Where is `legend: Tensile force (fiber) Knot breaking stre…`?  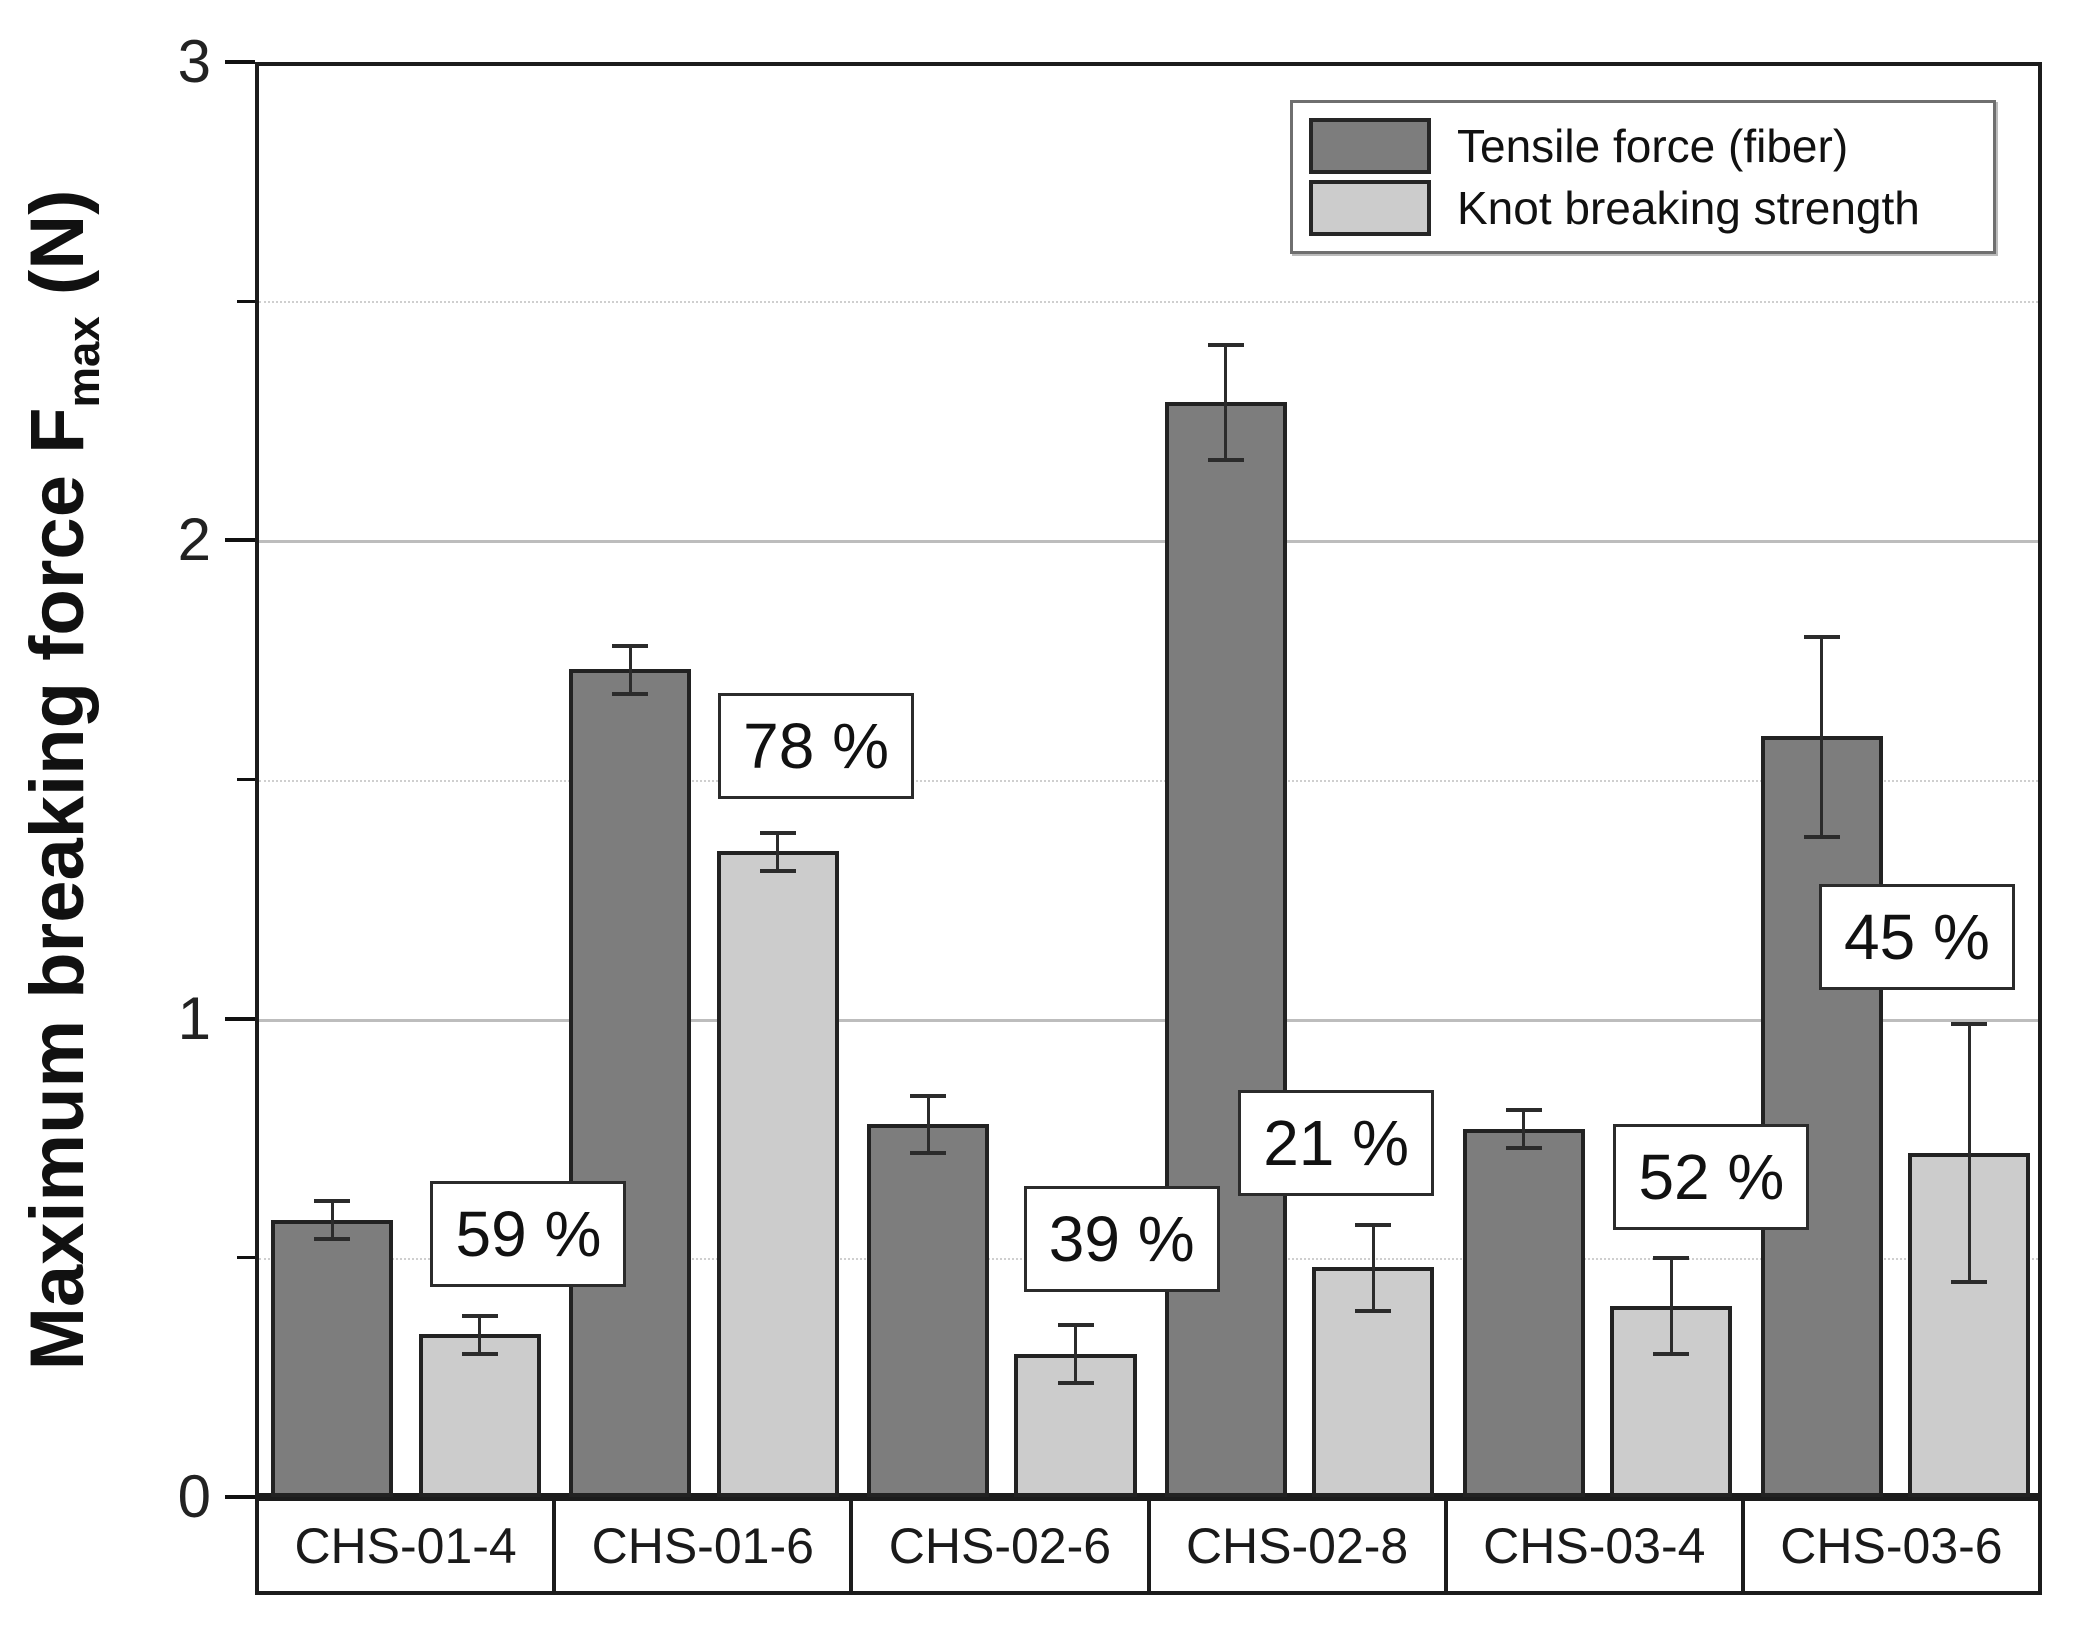 legend: Tensile force (fiber) Knot breaking stre… is located at coordinates (1643, 177).